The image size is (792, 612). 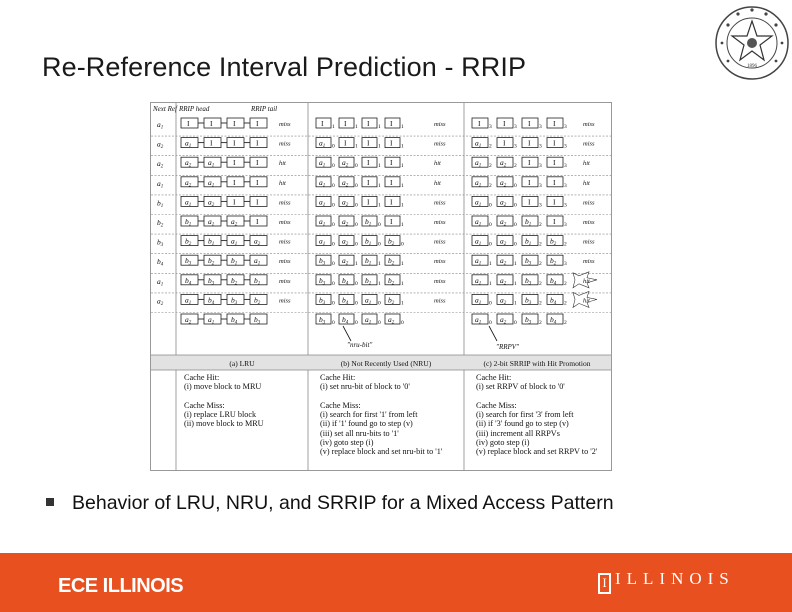 I want to click on next-ref-cell: b1, so click(x=160, y=203).